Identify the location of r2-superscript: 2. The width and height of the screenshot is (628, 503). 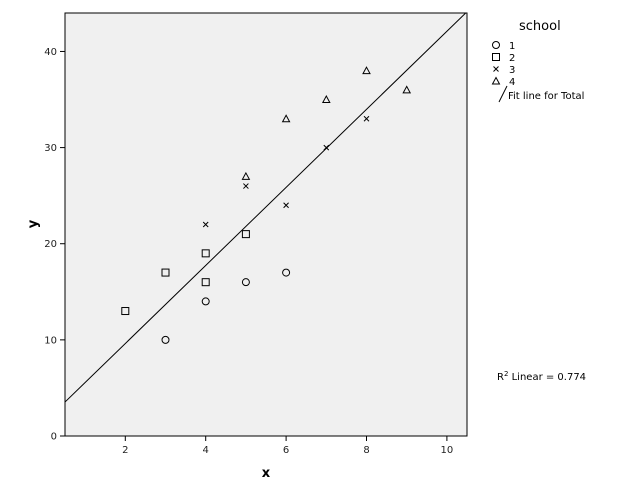
(506, 374).